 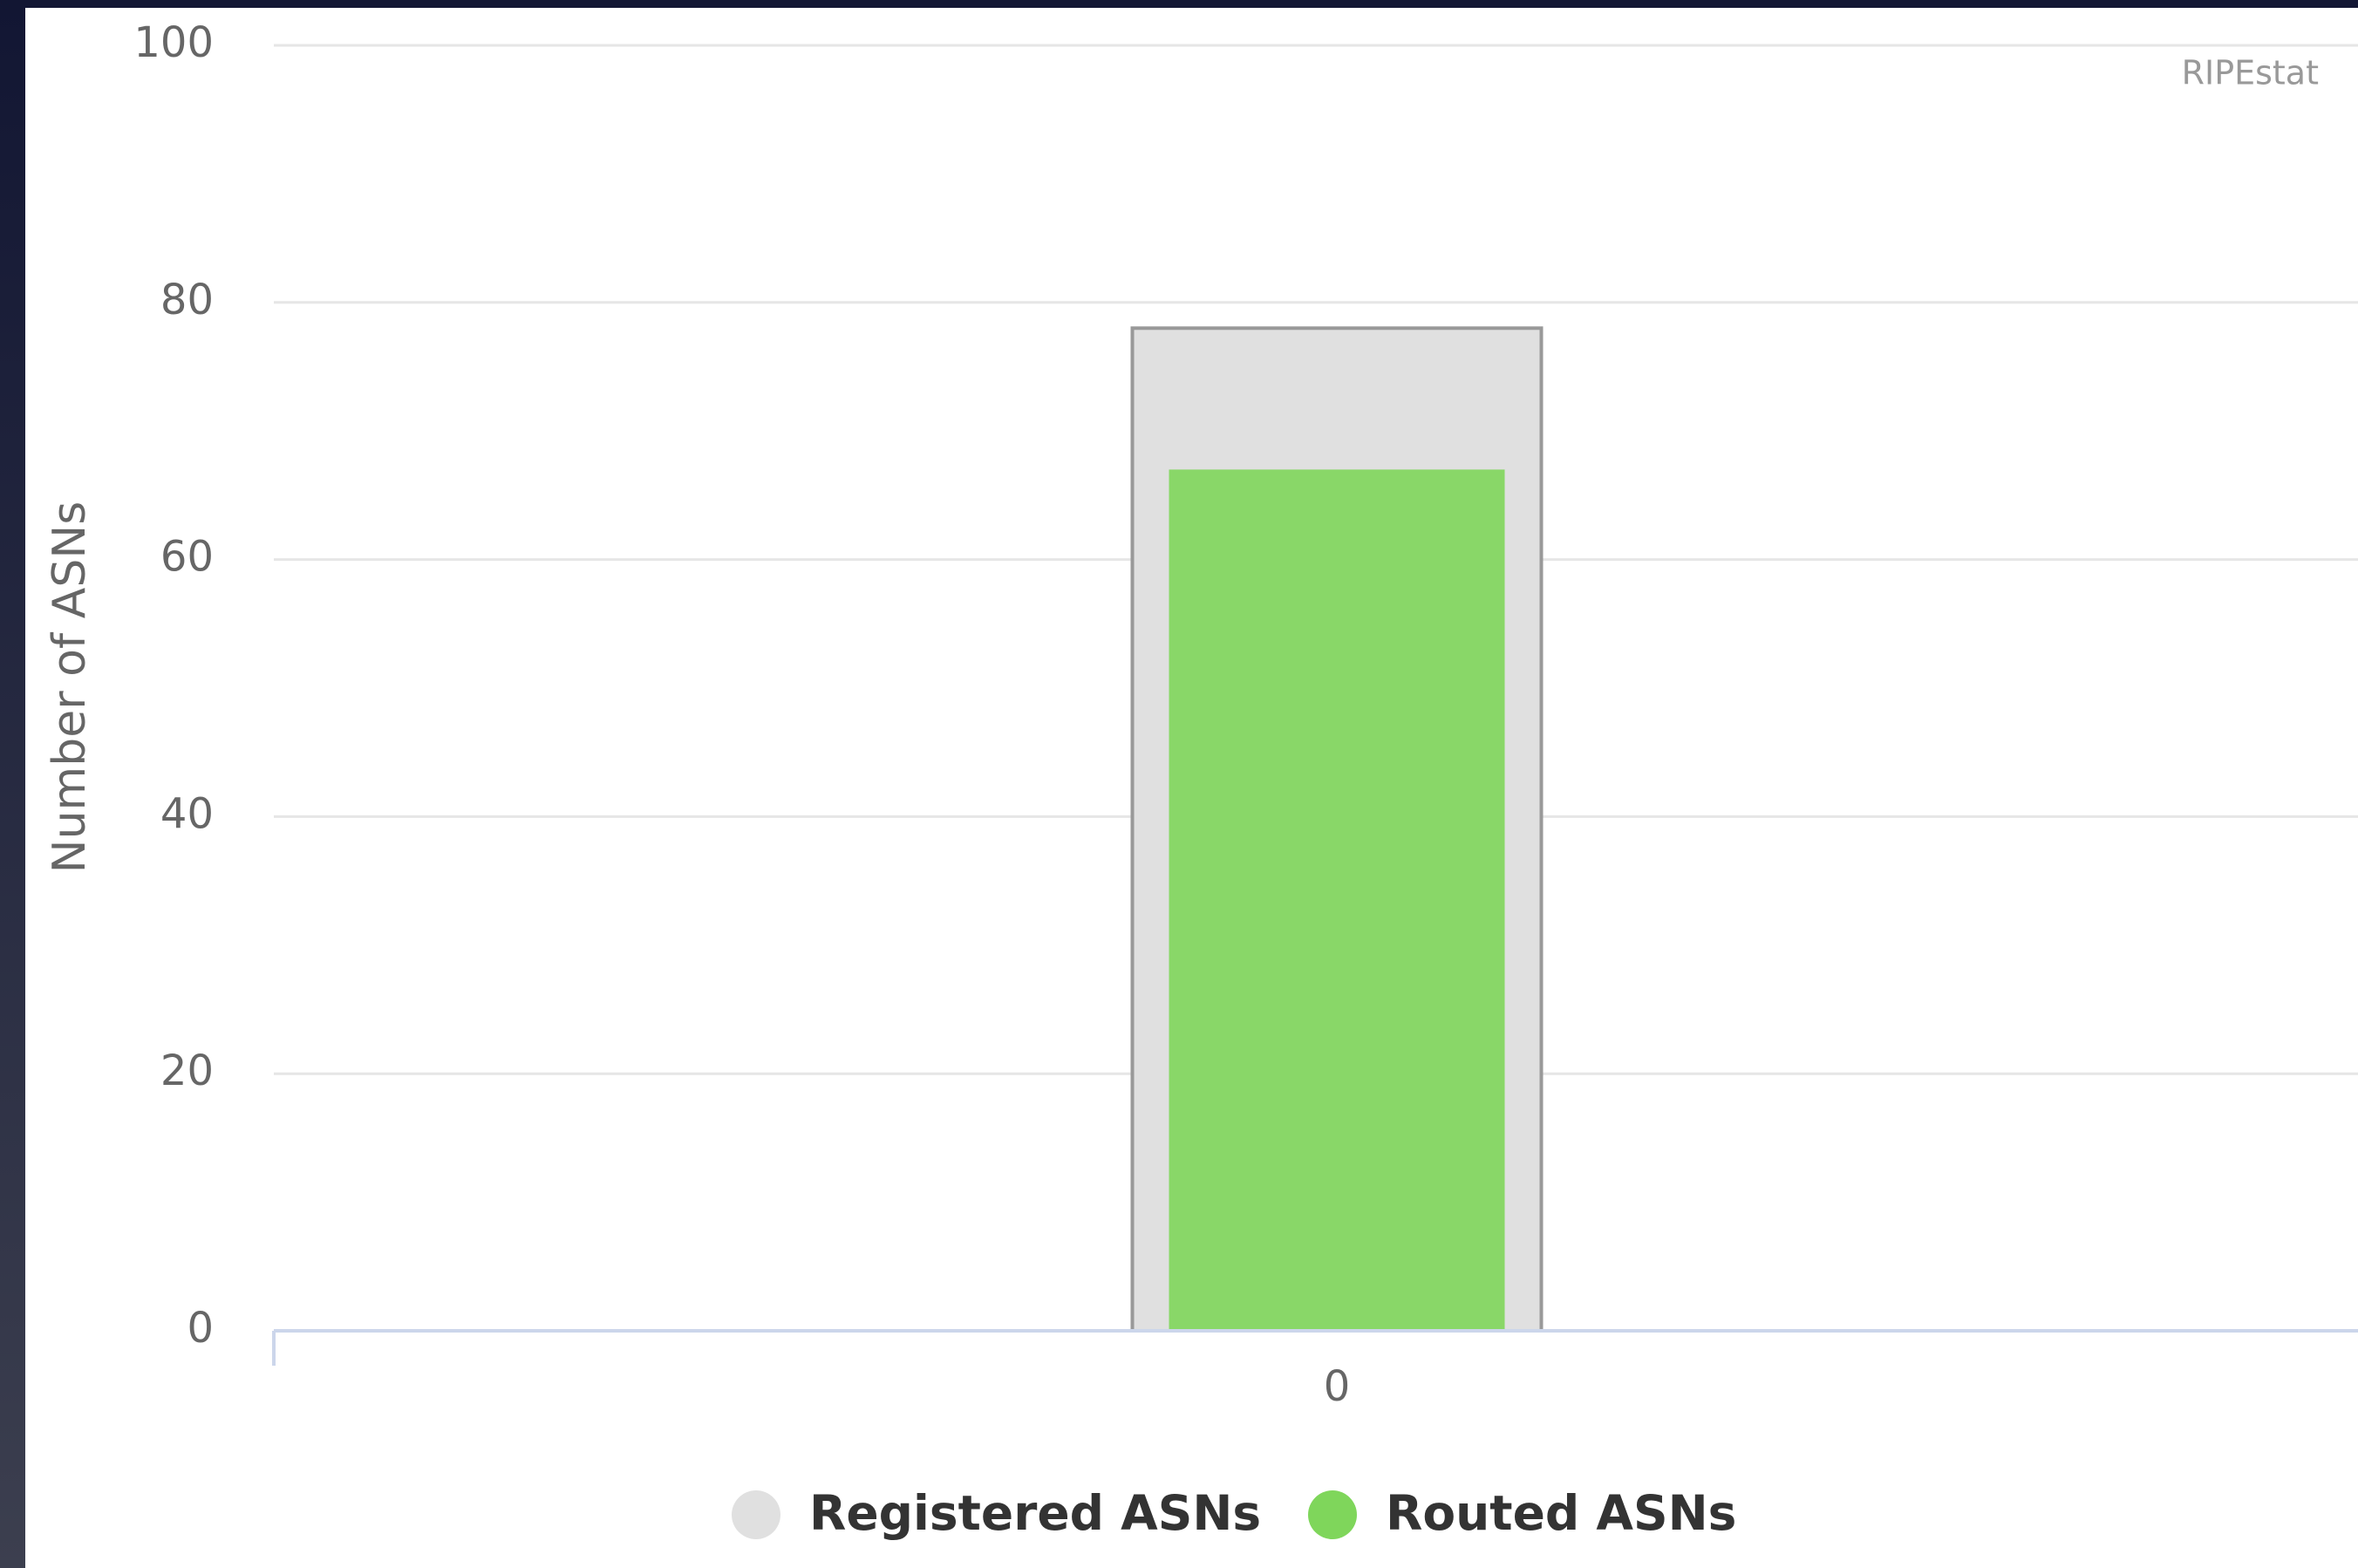 I want to click on y-tick-label: 100, so click(x=173, y=42).